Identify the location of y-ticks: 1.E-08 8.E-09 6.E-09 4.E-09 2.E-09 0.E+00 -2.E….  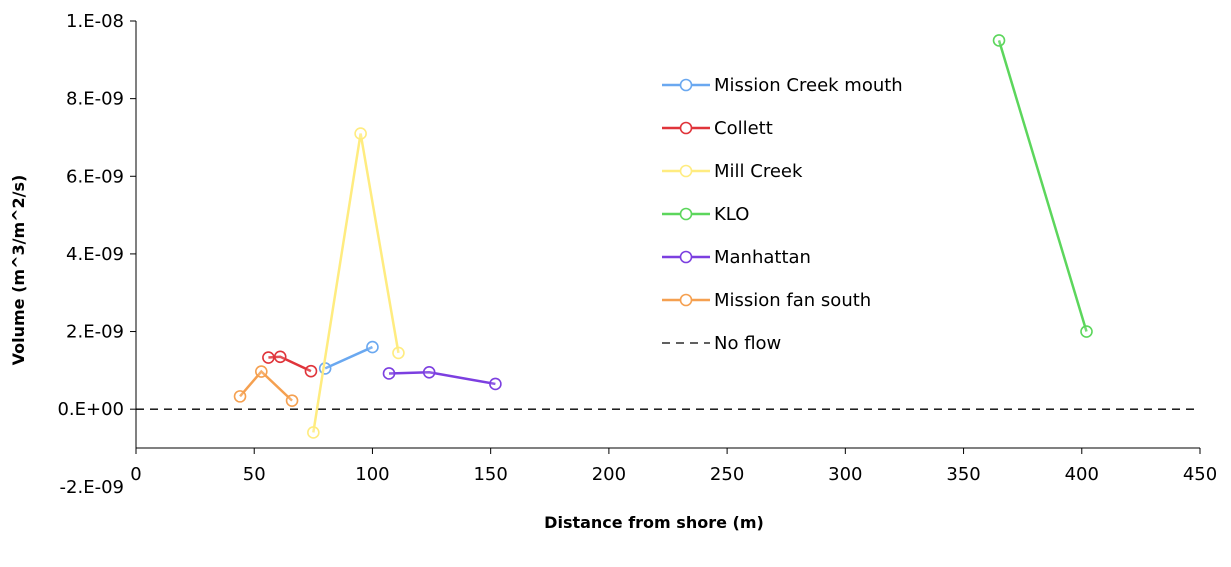
(96, 254).